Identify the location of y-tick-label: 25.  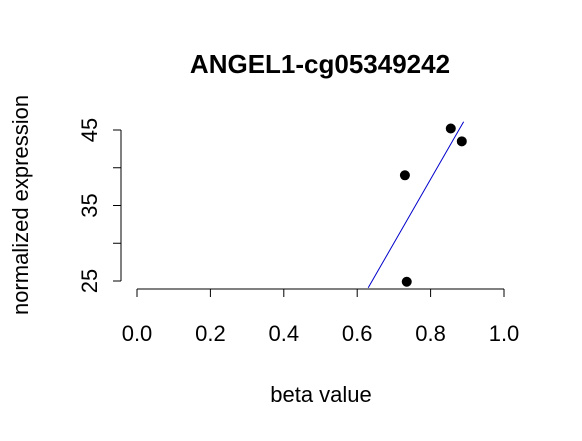
(89, 281).